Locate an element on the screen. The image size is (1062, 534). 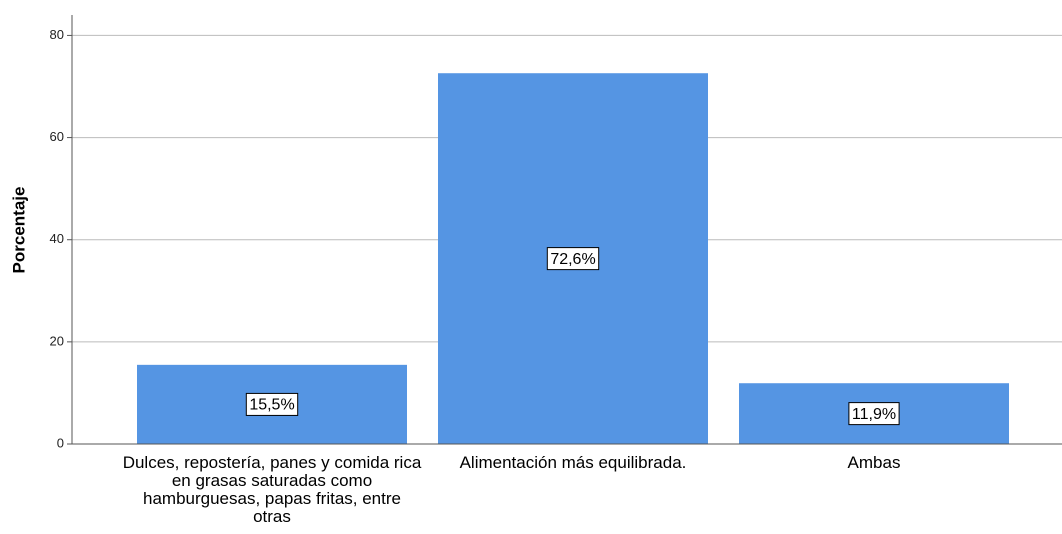
value-label: 11,9% is located at coordinates (874, 414).